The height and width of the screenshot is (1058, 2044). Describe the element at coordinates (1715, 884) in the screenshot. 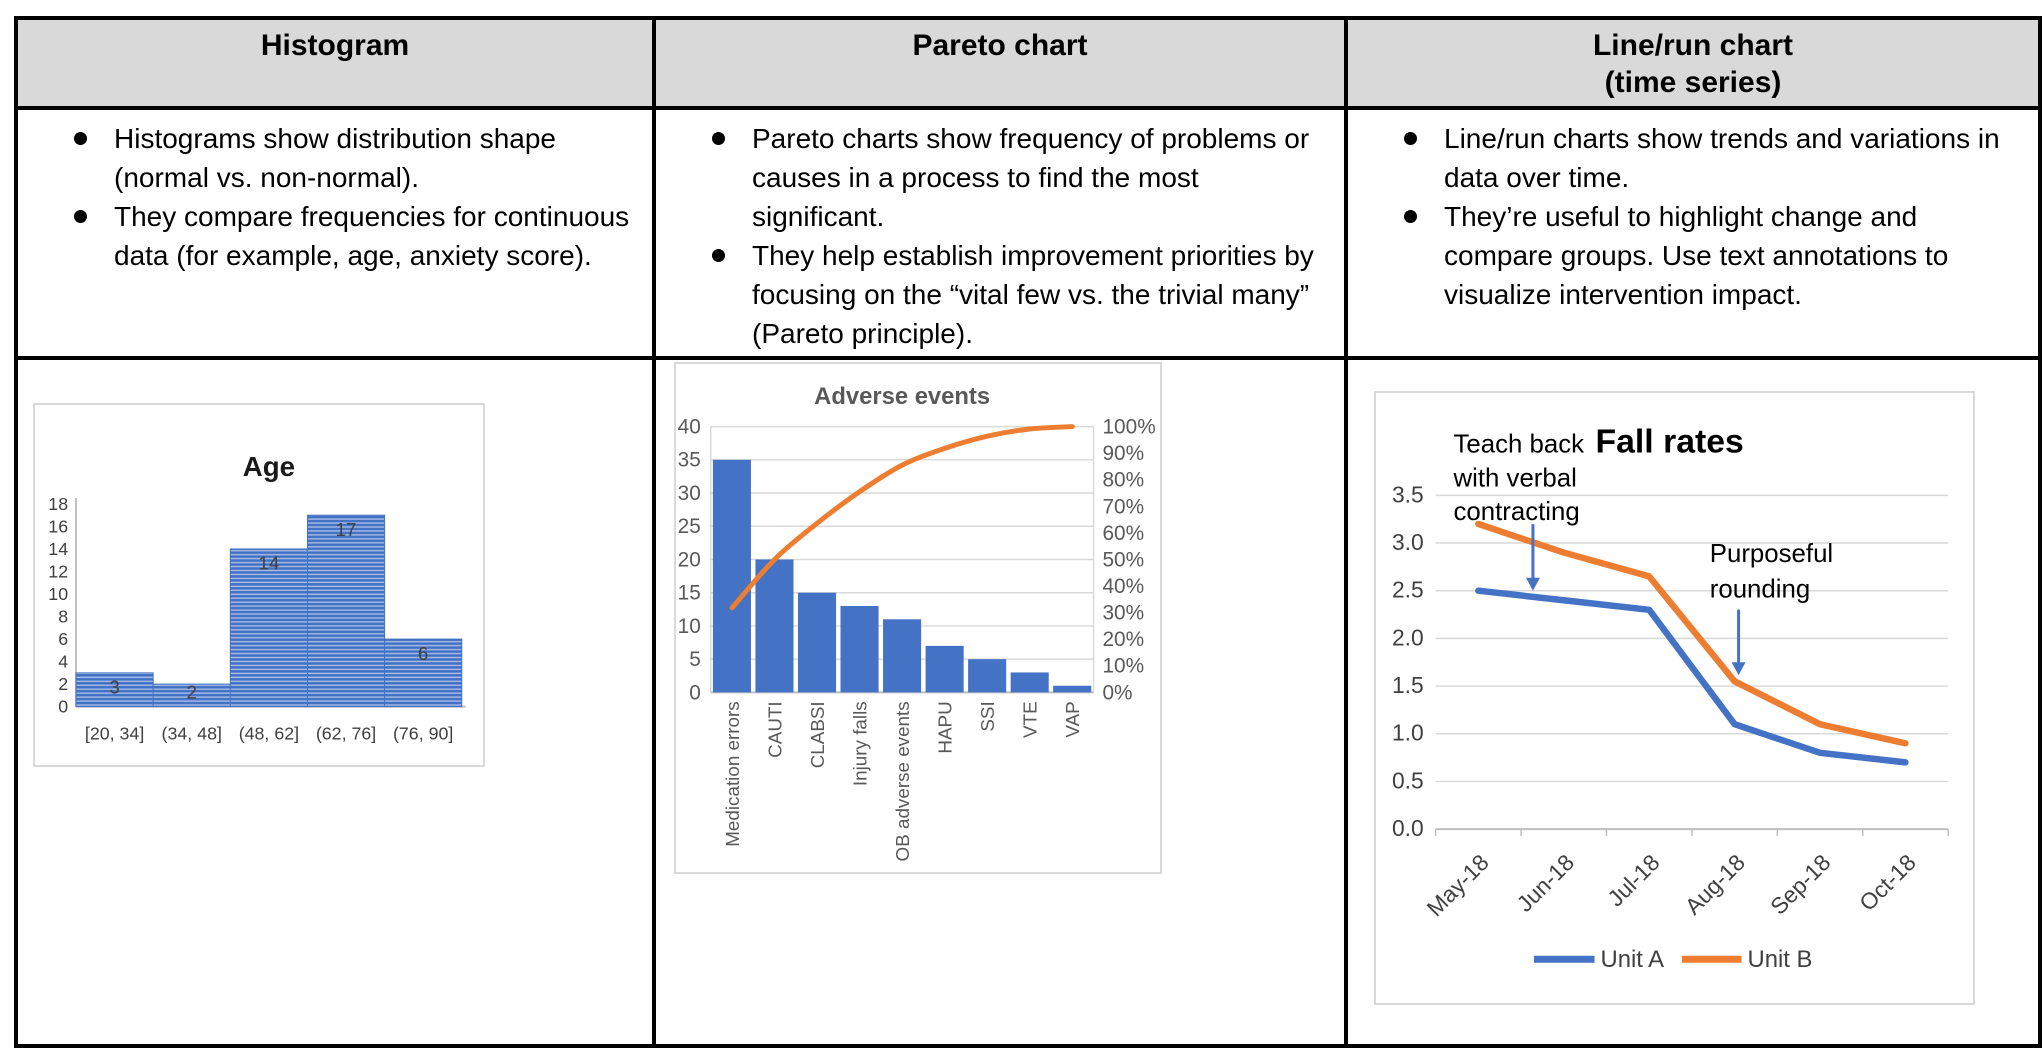

I see `x-axis-tick-label: Aug-18` at that location.